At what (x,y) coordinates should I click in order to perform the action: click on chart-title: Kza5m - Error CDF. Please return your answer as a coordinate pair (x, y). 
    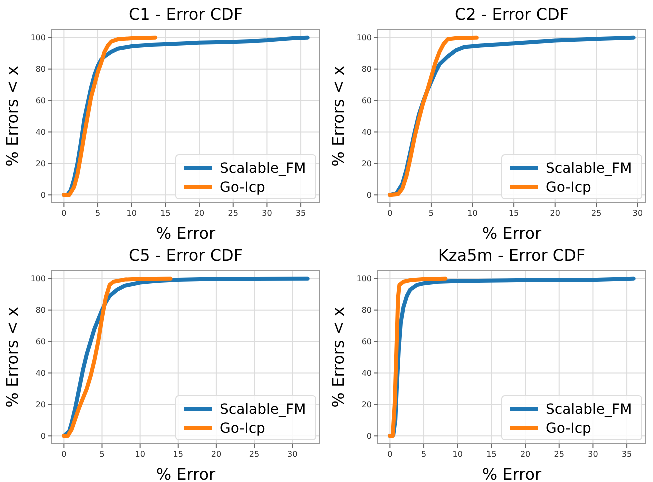
    Looking at the image, I should click on (512, 255).